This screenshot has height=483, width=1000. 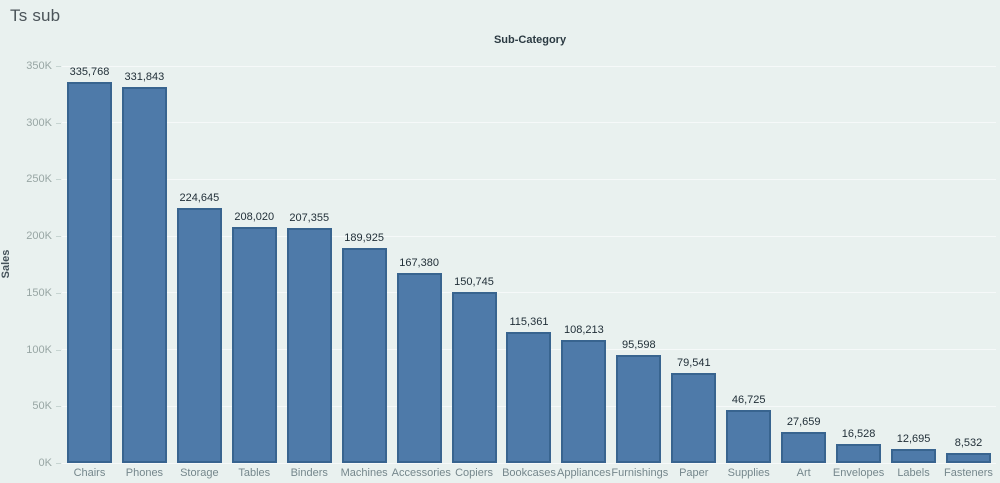 What do you see at coordinates (913, 473) in the screenshot?
I see `x-axis-label-labels: Labels` at bounding box center [913, 473].